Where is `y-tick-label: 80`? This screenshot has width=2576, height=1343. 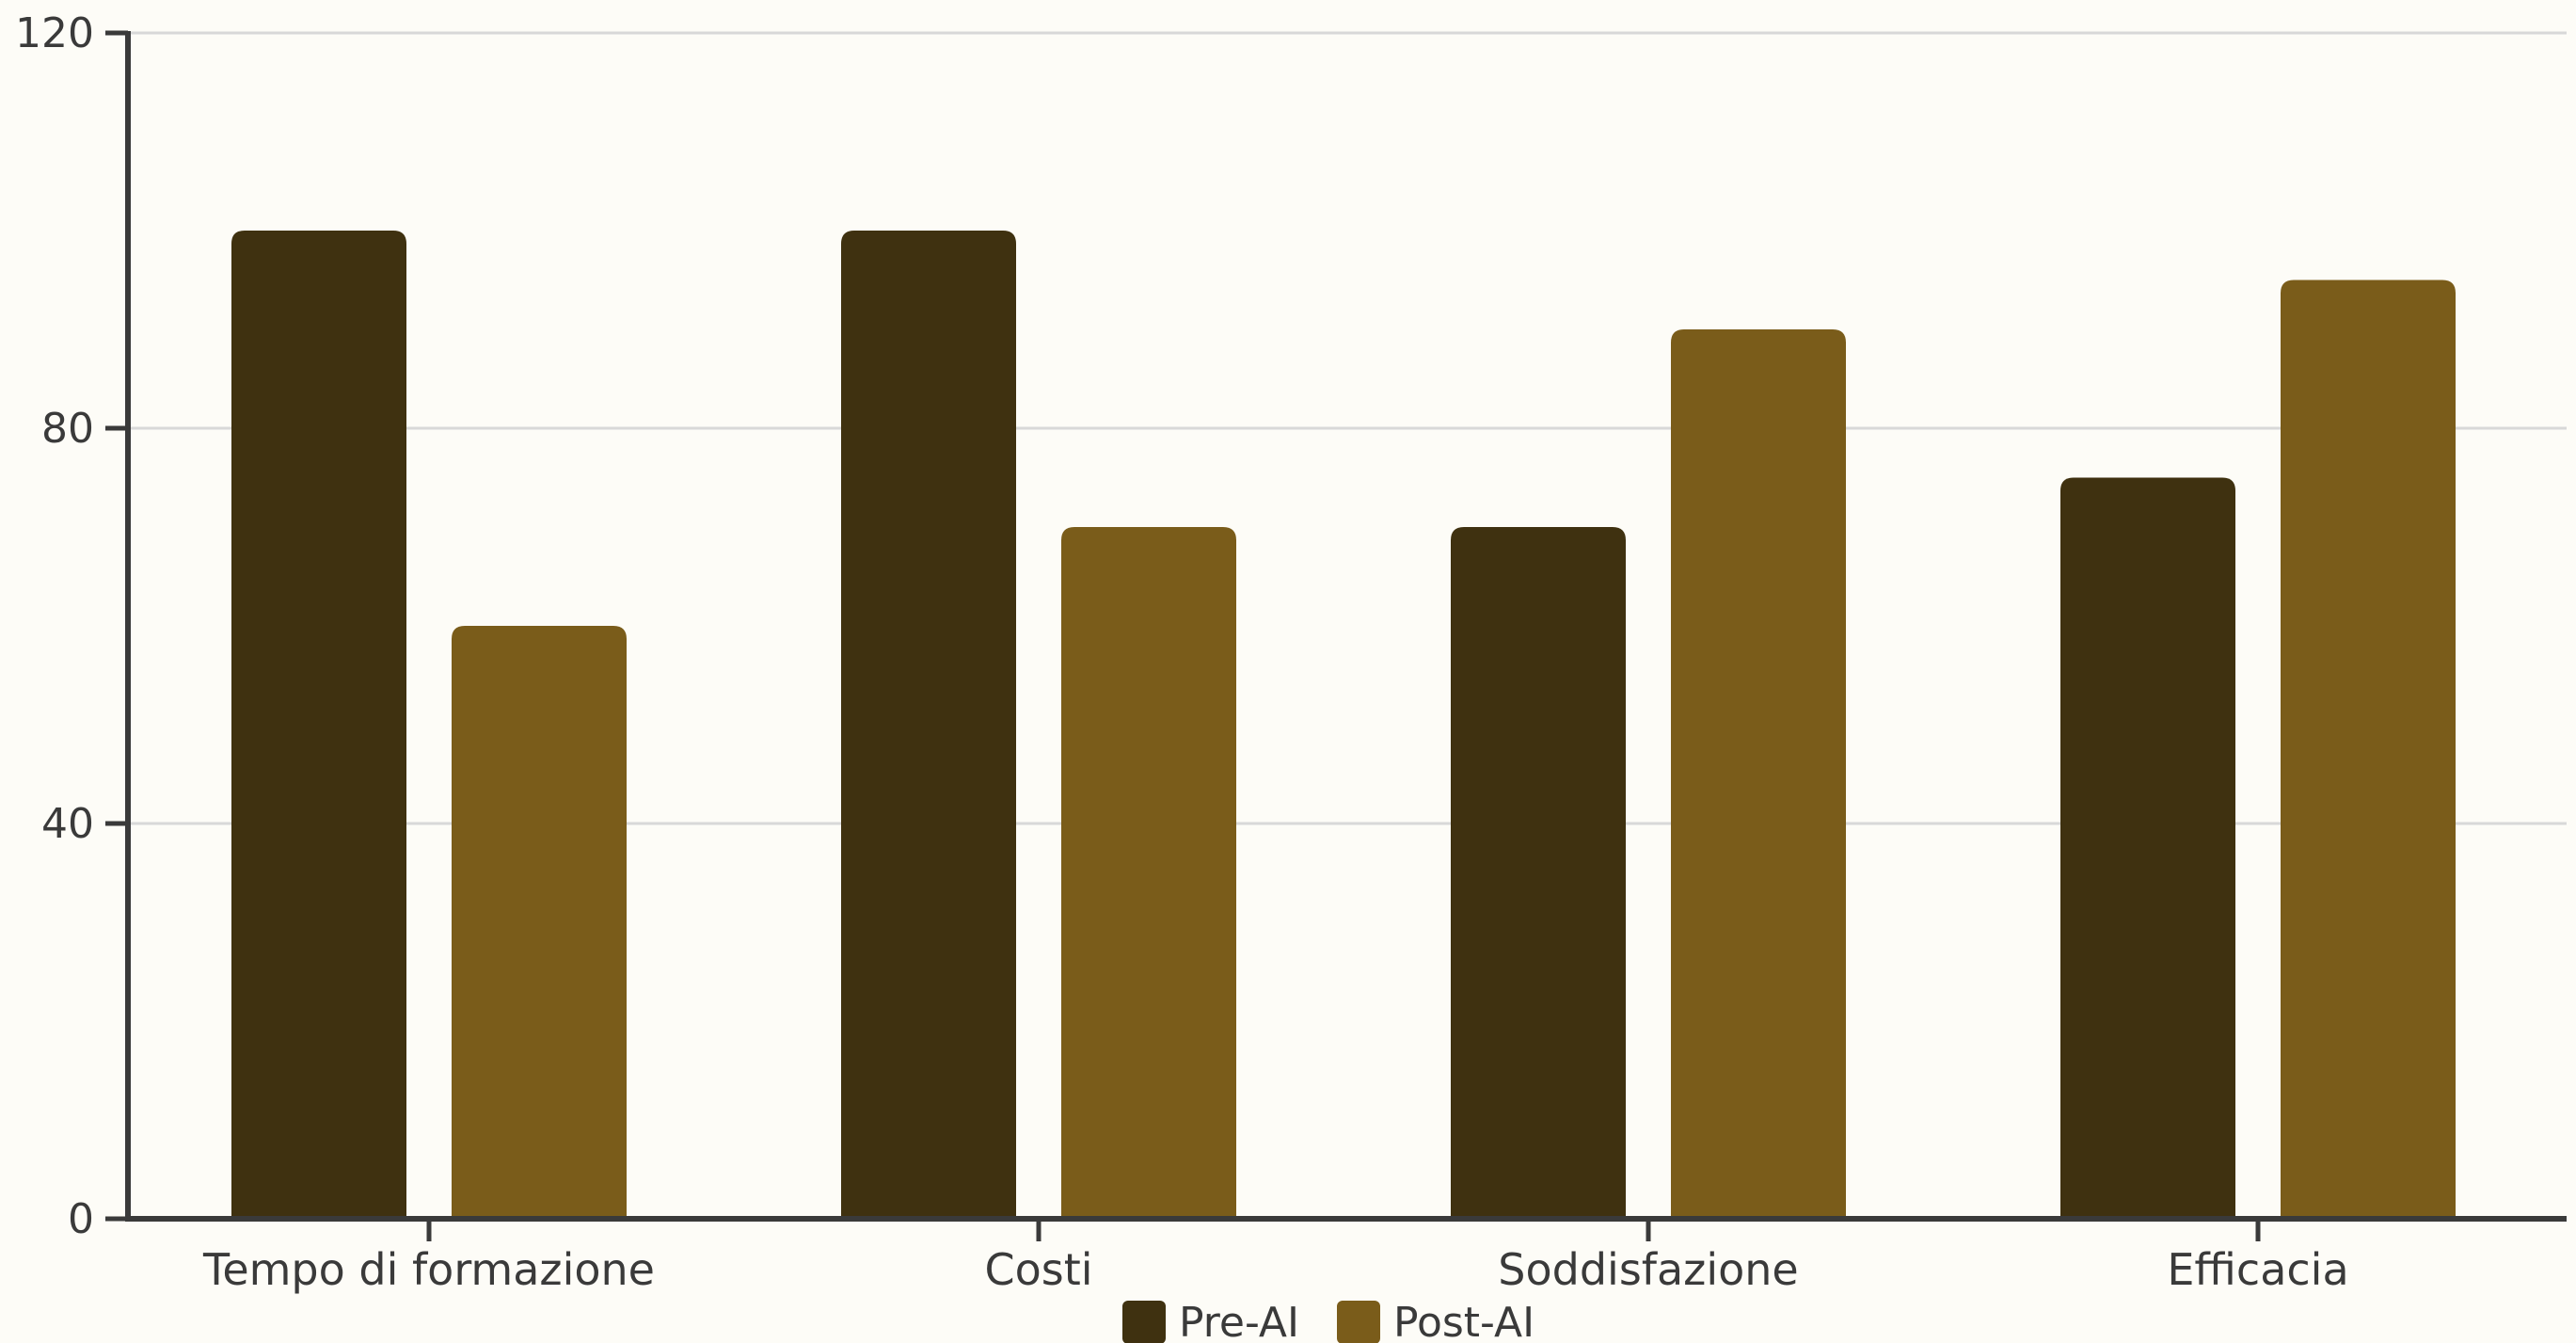
y-tick-label: 80 is located at coordinates (67, 429).